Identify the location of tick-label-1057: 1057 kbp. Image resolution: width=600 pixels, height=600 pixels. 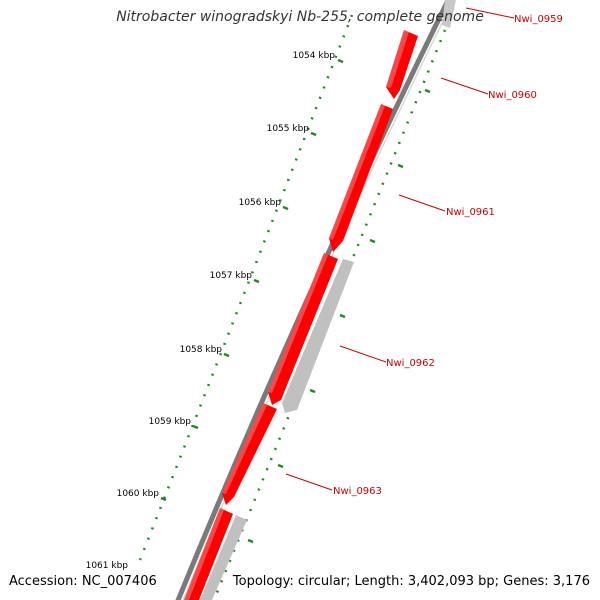
(231, 276).